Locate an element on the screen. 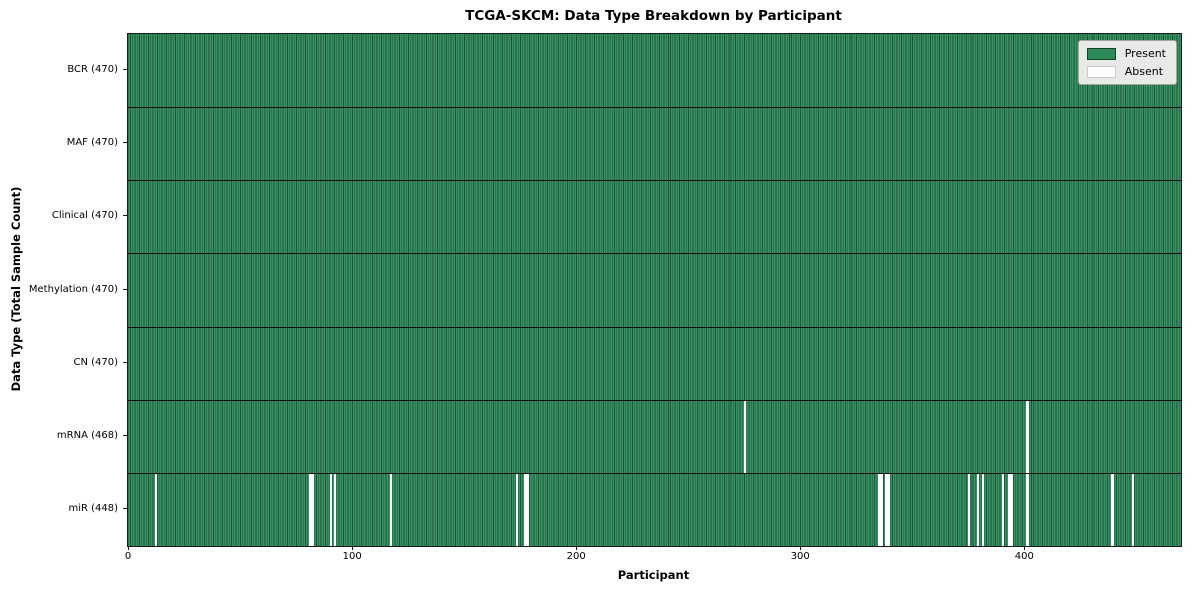  y-tick-label-clinical: Clinical (470) is located at coordinates (84, 216).